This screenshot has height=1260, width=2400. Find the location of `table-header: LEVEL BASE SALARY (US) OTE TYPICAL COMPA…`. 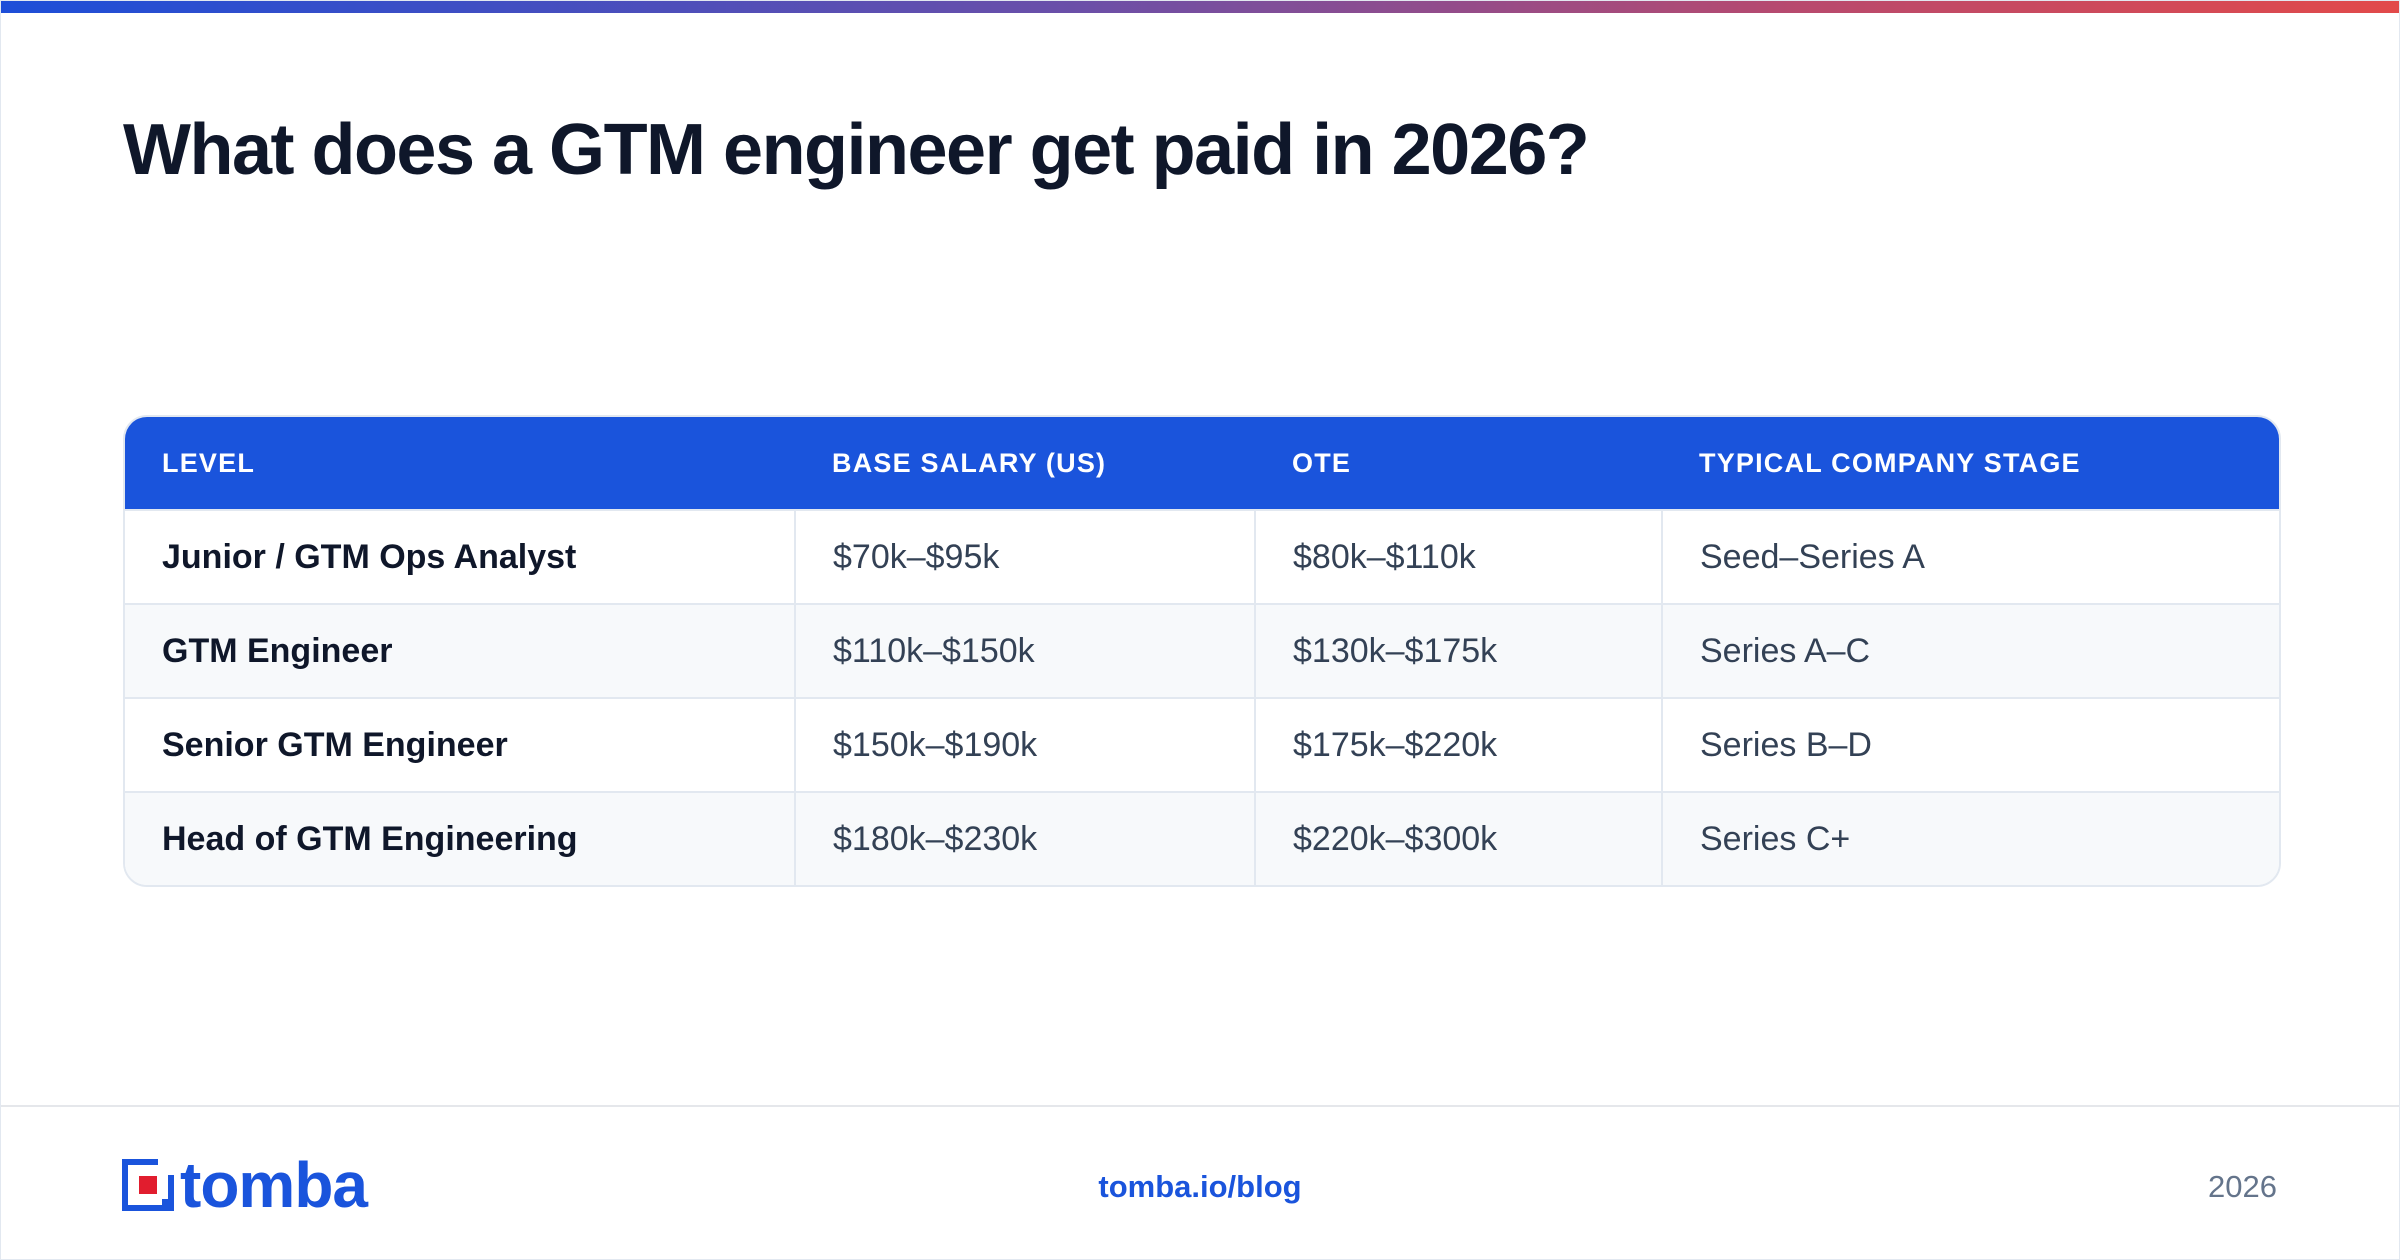

table-header: LEVEL BASE SALARY (US) OTE TYPICAL COMPA… is located at coordinates (1202, 463).